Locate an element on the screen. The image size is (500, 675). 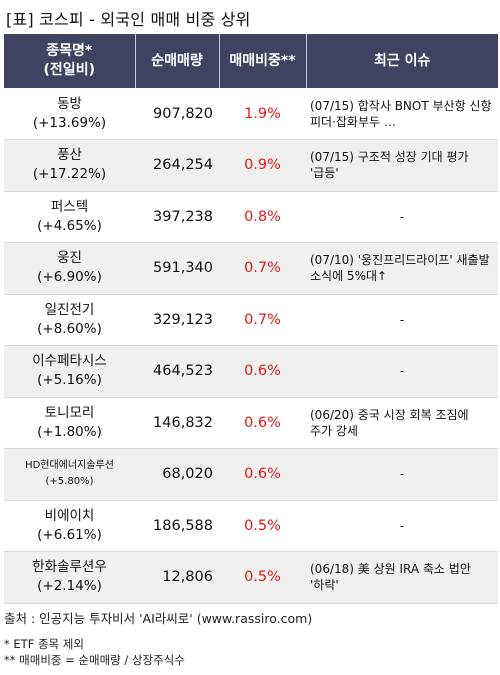
trade-ratio: 0.8% is located at coordinates (262, 217).